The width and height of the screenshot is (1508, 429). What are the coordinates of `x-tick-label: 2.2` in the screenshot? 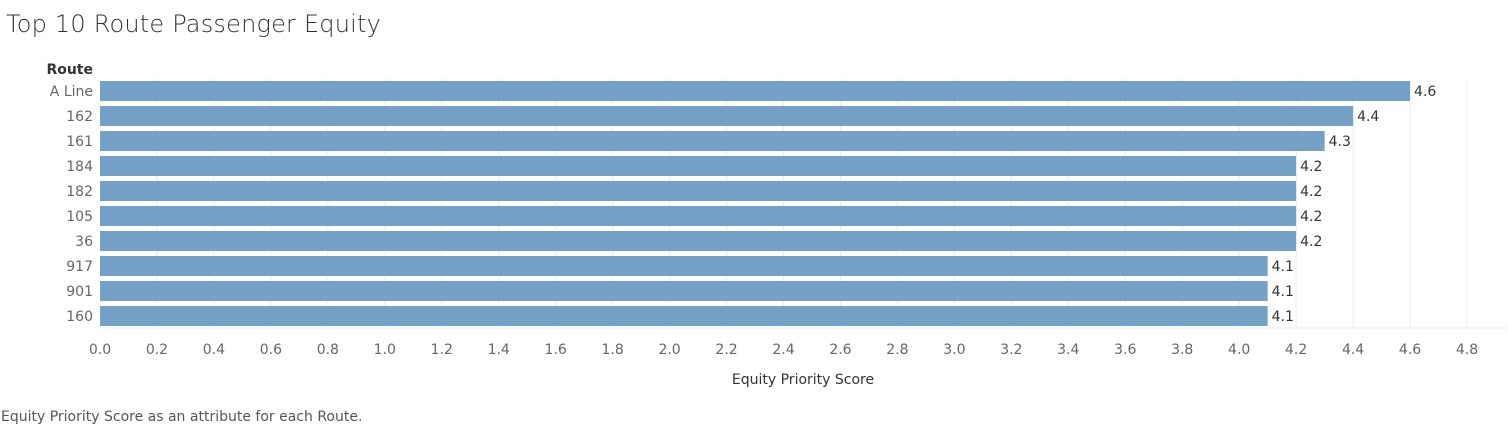 It's located at (726, 350).